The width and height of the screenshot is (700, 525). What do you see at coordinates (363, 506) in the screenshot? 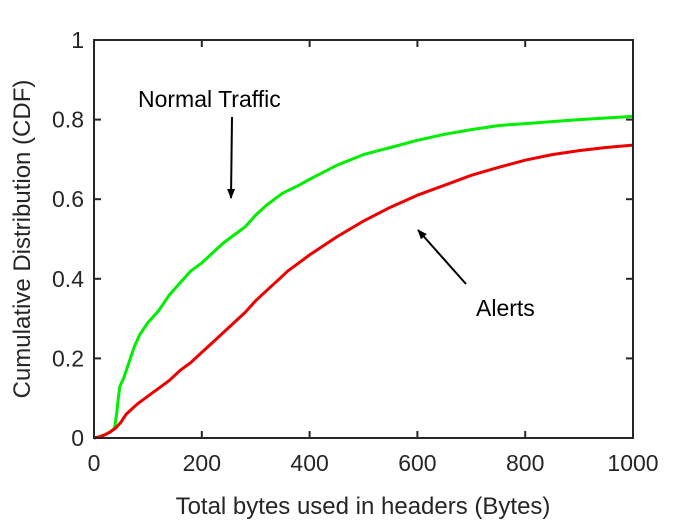
I see `x-axis-label: Total bytes used in headers (Bytes)` at bounding box center [363, 506].